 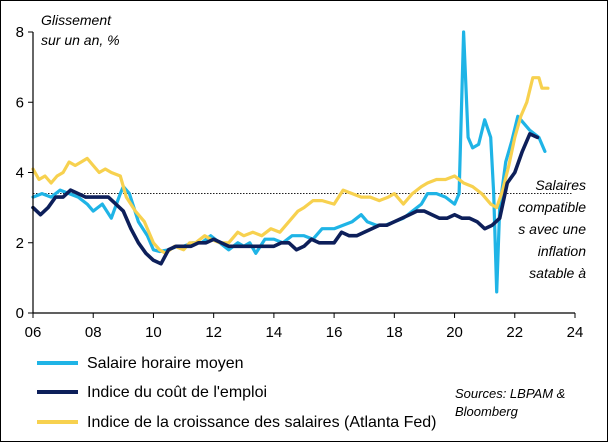 What do you see at coordinates (33, 332) in the screenshot?
I see `x-tick-label: 06` at bounding box center [33, 332].